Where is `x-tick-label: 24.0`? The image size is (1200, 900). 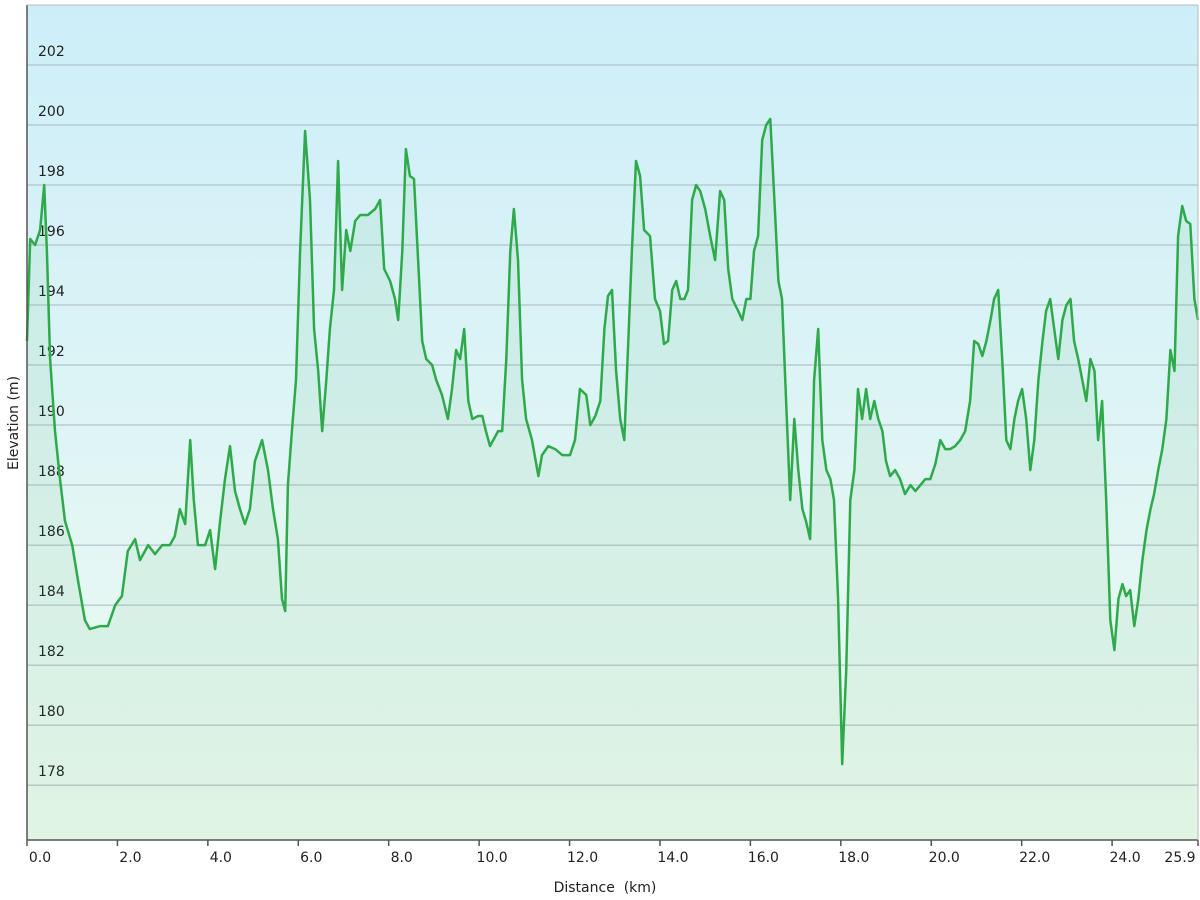
x-tick-label: 24.0 is located at coordinates (1125, 858).